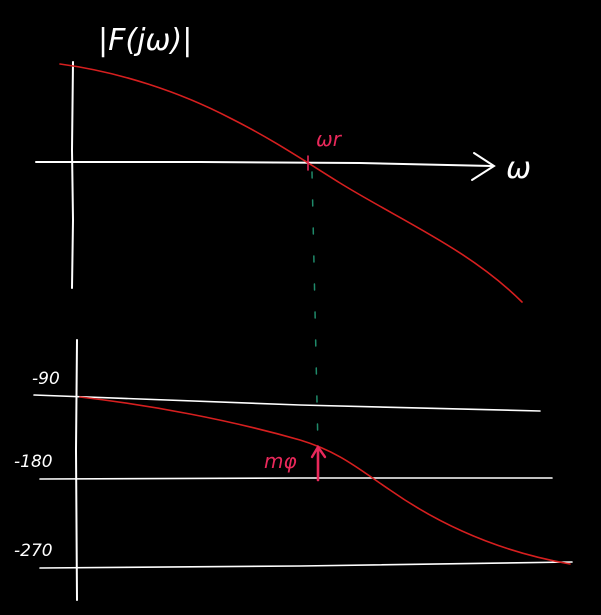 This screenshot has width=601, height=615. I want to click on gridline--270, so click(306, 565).